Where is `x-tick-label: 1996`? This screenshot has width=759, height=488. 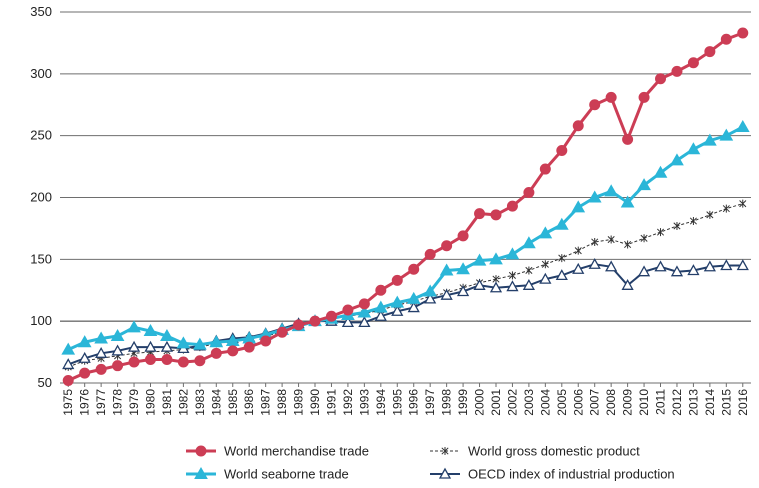
x-tick-label: 1996 is located at coordinates (414, 402).